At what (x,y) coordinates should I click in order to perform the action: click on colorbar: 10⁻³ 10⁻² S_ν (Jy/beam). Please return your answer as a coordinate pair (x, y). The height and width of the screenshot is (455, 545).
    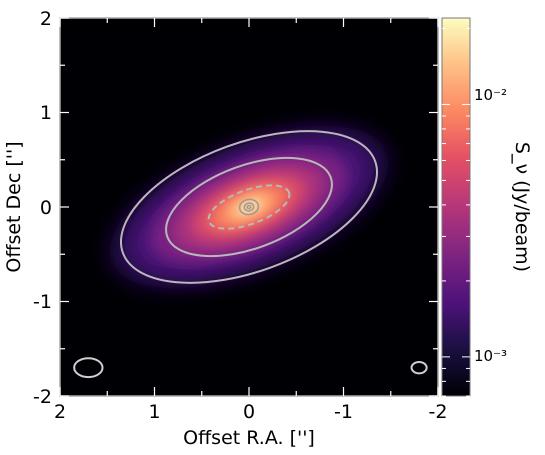
    Looking at the image, I should click on (487, 207).